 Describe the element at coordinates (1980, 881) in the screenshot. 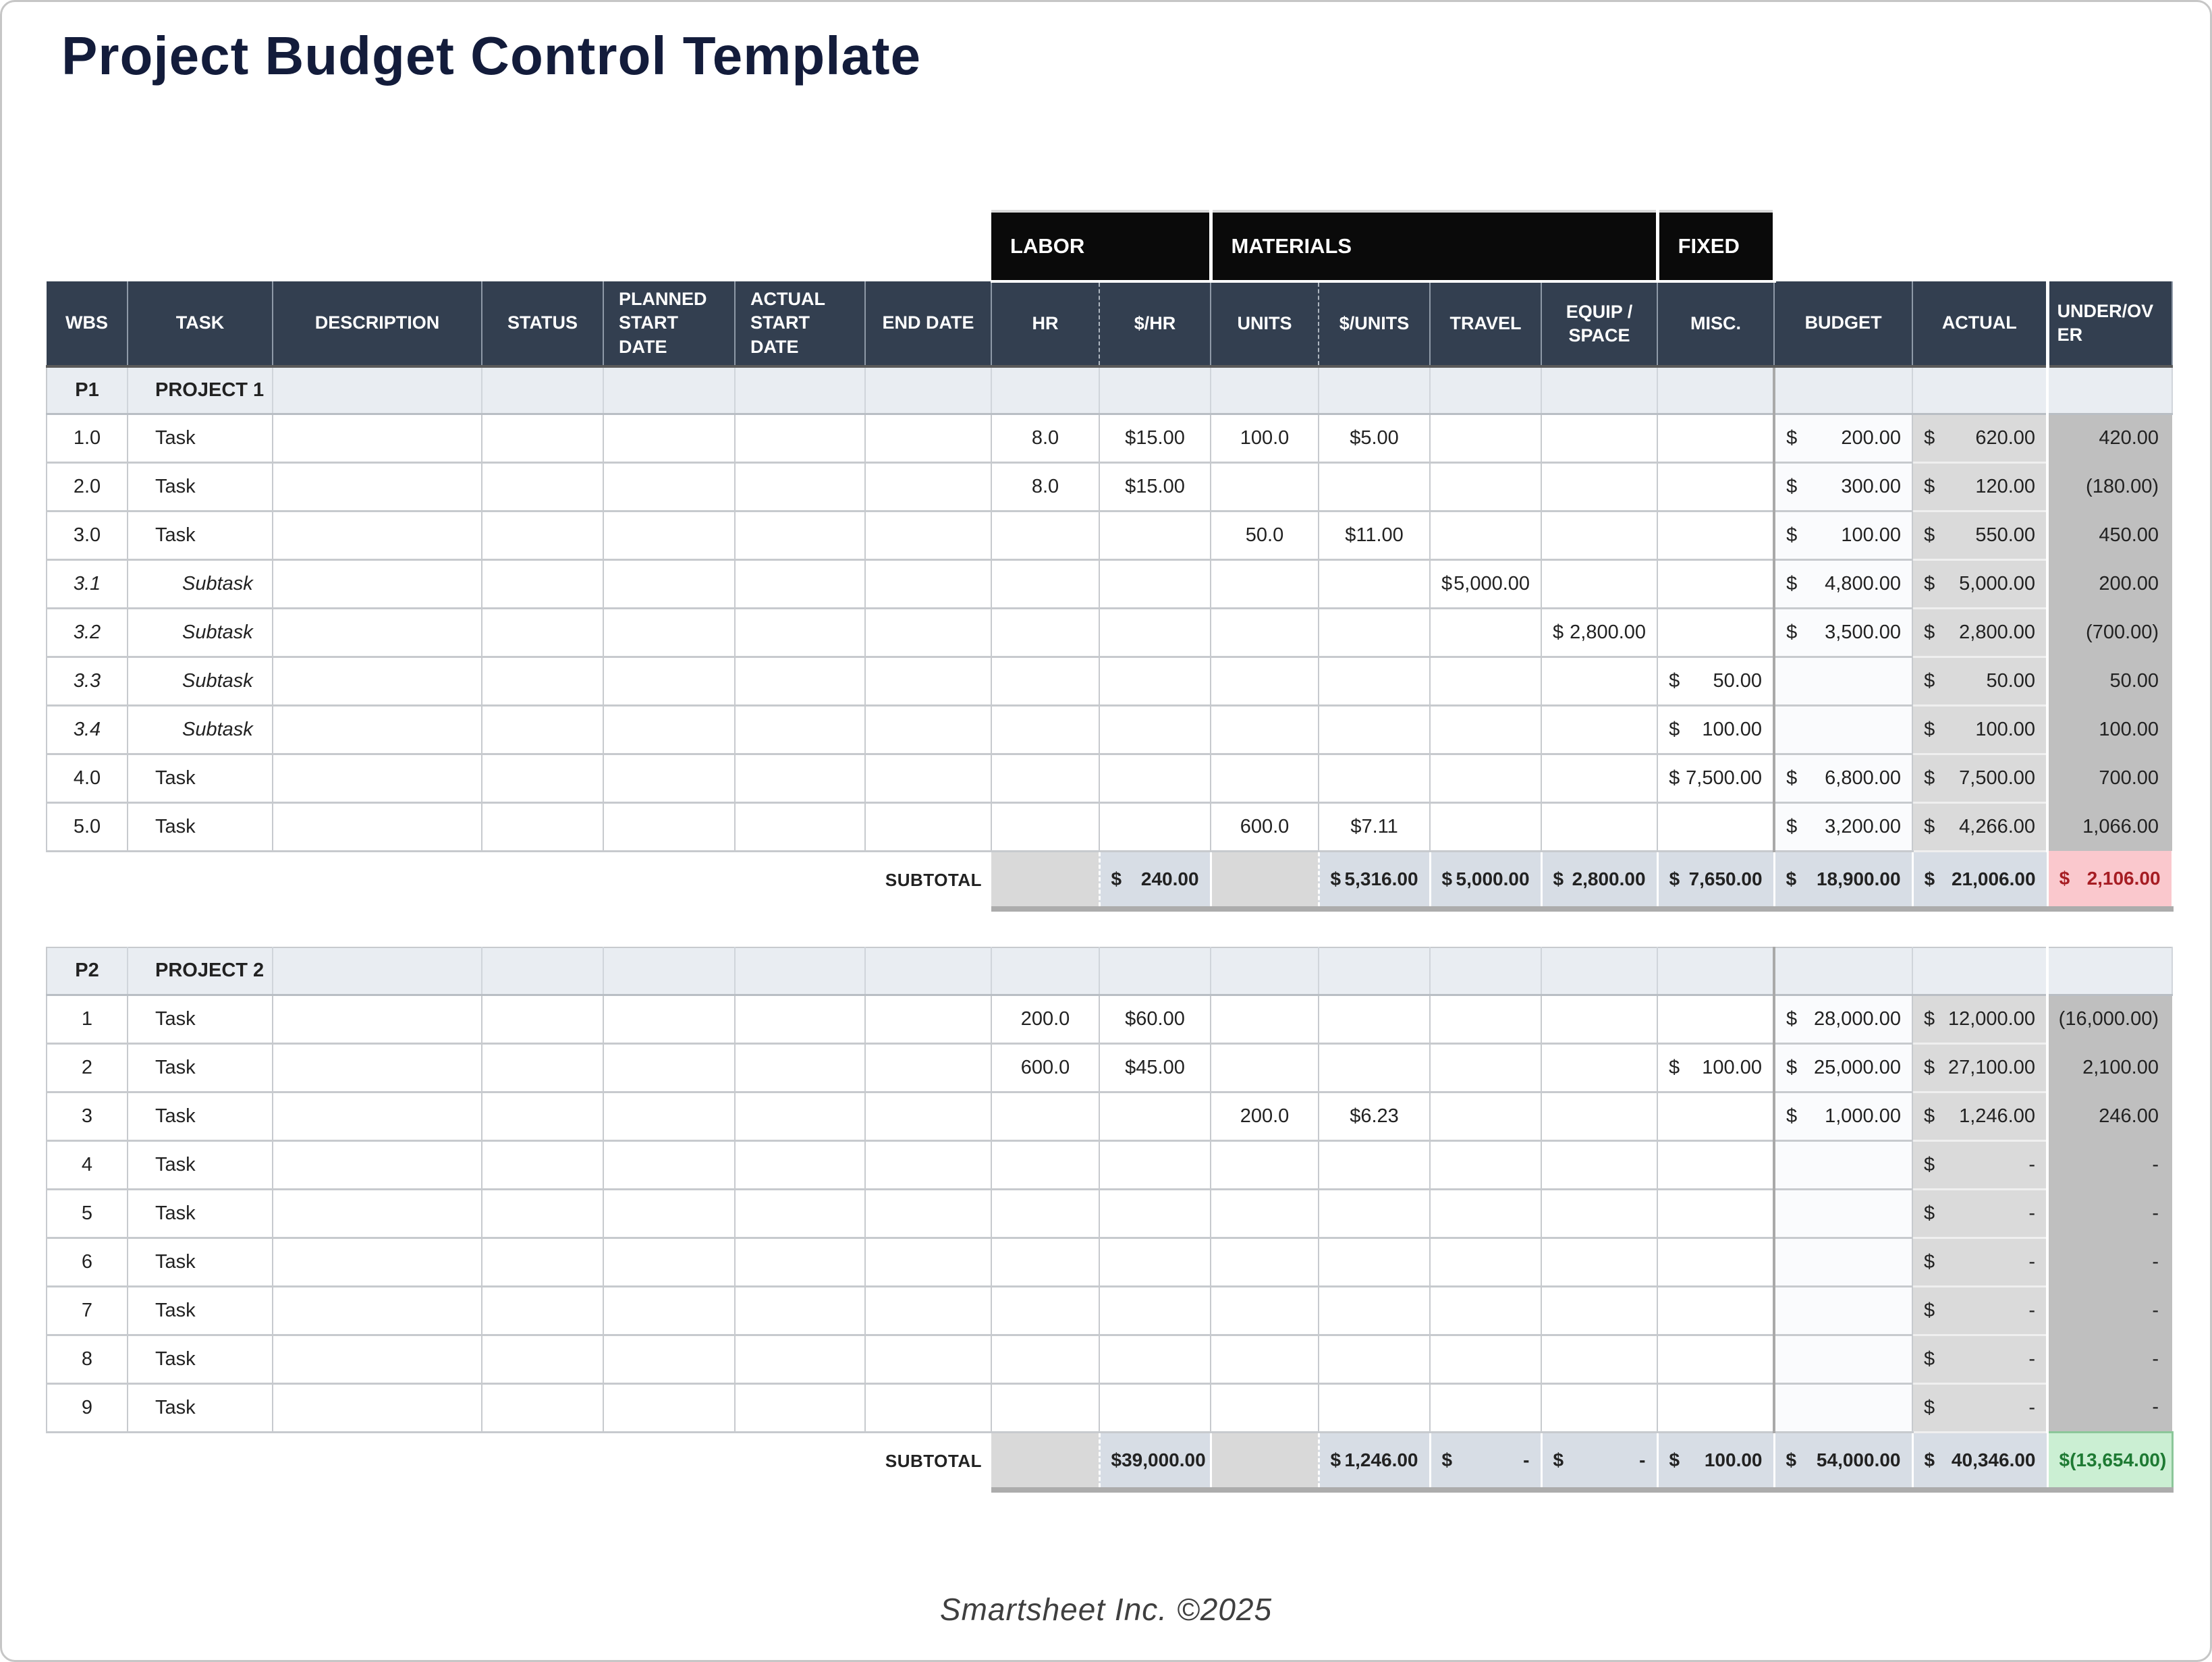

I see `subtotal-cell-actual: $21,006.00` at that location.